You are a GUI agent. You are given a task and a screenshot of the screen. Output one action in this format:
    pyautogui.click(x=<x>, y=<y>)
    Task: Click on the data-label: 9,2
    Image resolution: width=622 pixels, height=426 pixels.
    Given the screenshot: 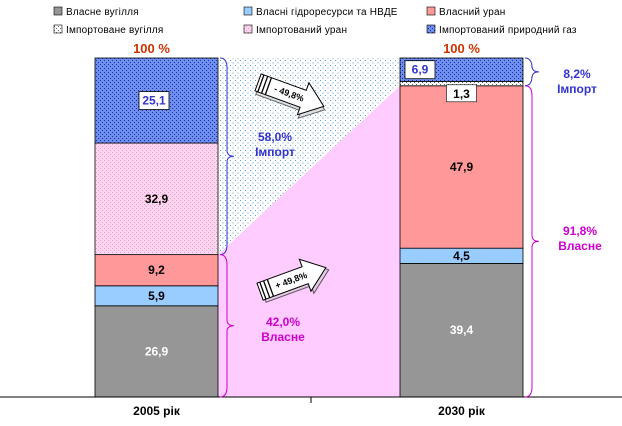 What is the action you would take?
    pyautogui.click(x=156, y=270)
    